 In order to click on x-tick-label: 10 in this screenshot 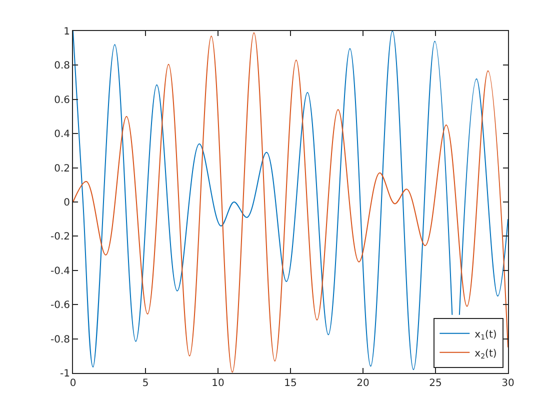, I will do `click(218, 383)`.